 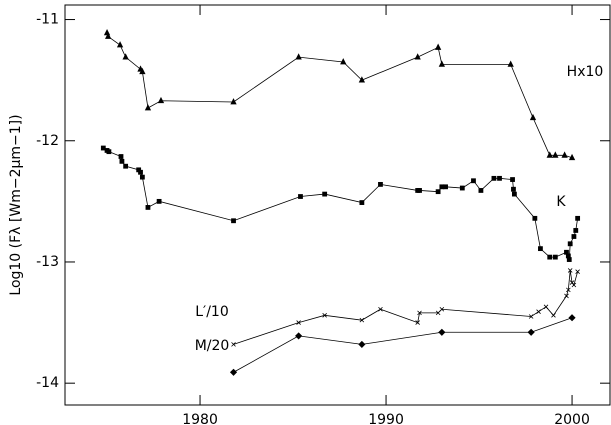 I want to click on y-tick-label: -12, so click(x=47, y=141).